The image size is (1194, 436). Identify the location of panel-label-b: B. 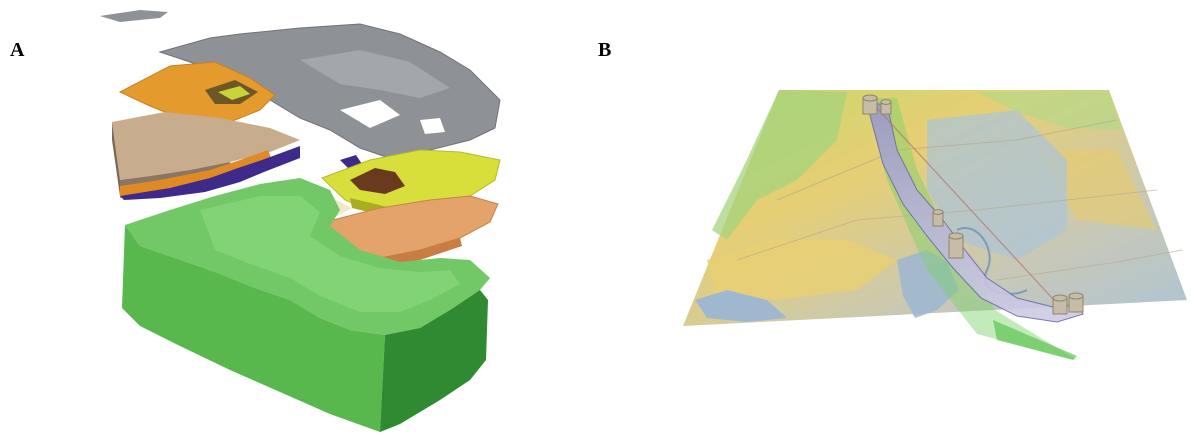
(605, 50).